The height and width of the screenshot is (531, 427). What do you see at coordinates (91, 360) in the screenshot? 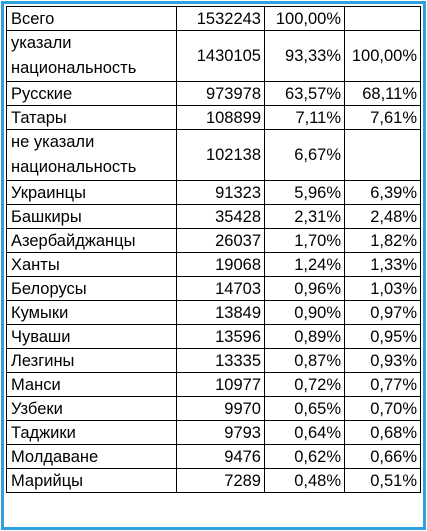
I see `row-name: Лезгины` at bounding box center [91, 360].